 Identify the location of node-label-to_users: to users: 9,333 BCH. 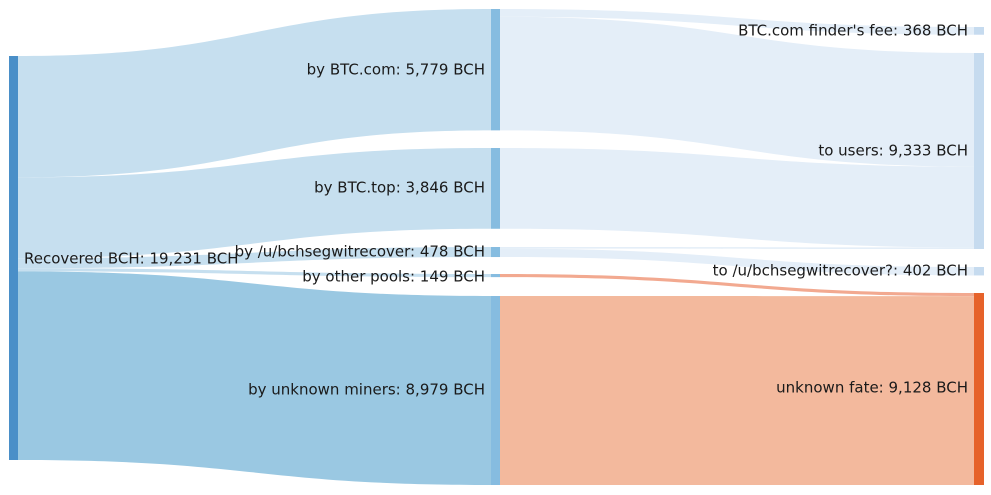
(893, 151).